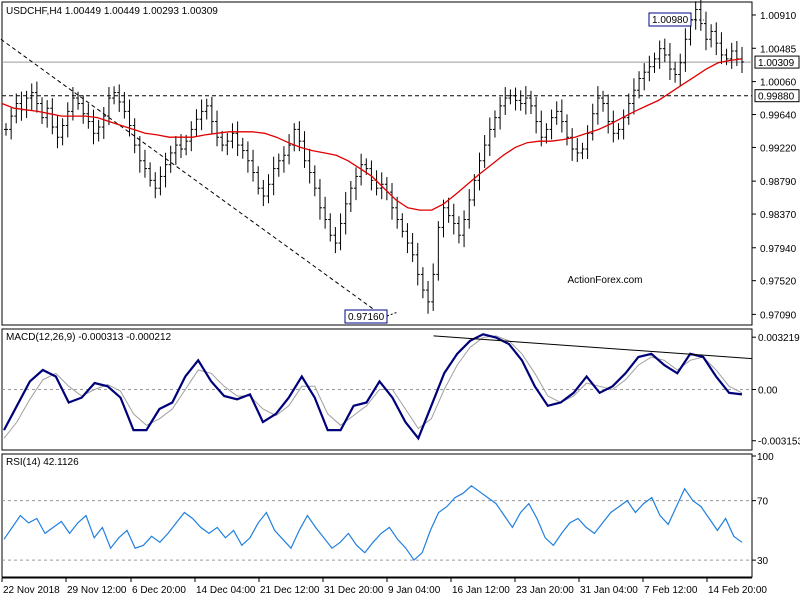 The width and height of the screenshot is (800, 605). Describe the element at coordinates (763, 502) in the screenshot. I see `rsi-ytick-label-1: 70` at that location.